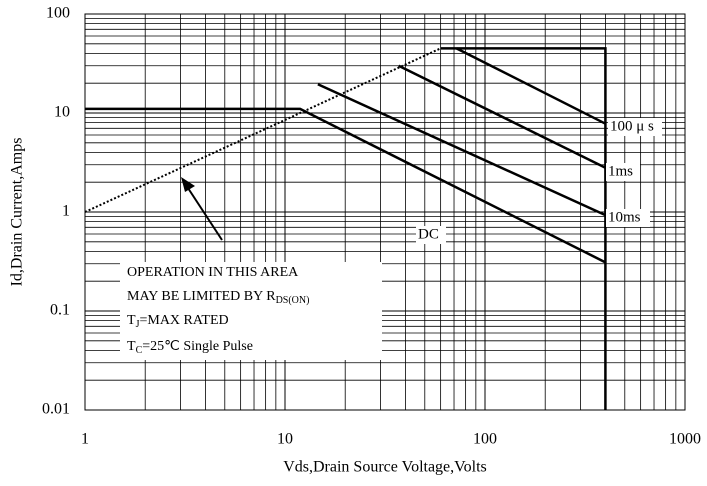  Describe the element at coordinates (428, 234) in the screenshot. I see `series-label: DC` at that location.